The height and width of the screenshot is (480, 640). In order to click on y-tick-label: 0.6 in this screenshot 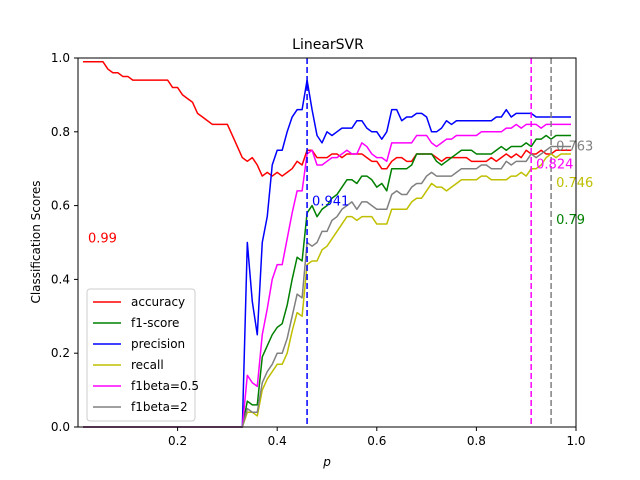, I will do `click(60, 206)`.